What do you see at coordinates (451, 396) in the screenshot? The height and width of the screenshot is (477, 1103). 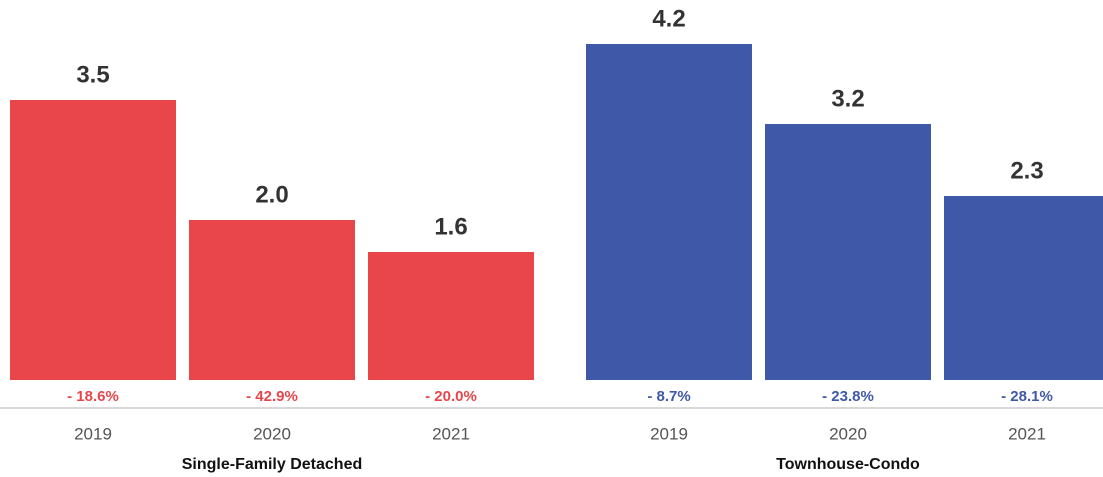 I see `change-label: - 20.0%` at bounding box center [451, 396].